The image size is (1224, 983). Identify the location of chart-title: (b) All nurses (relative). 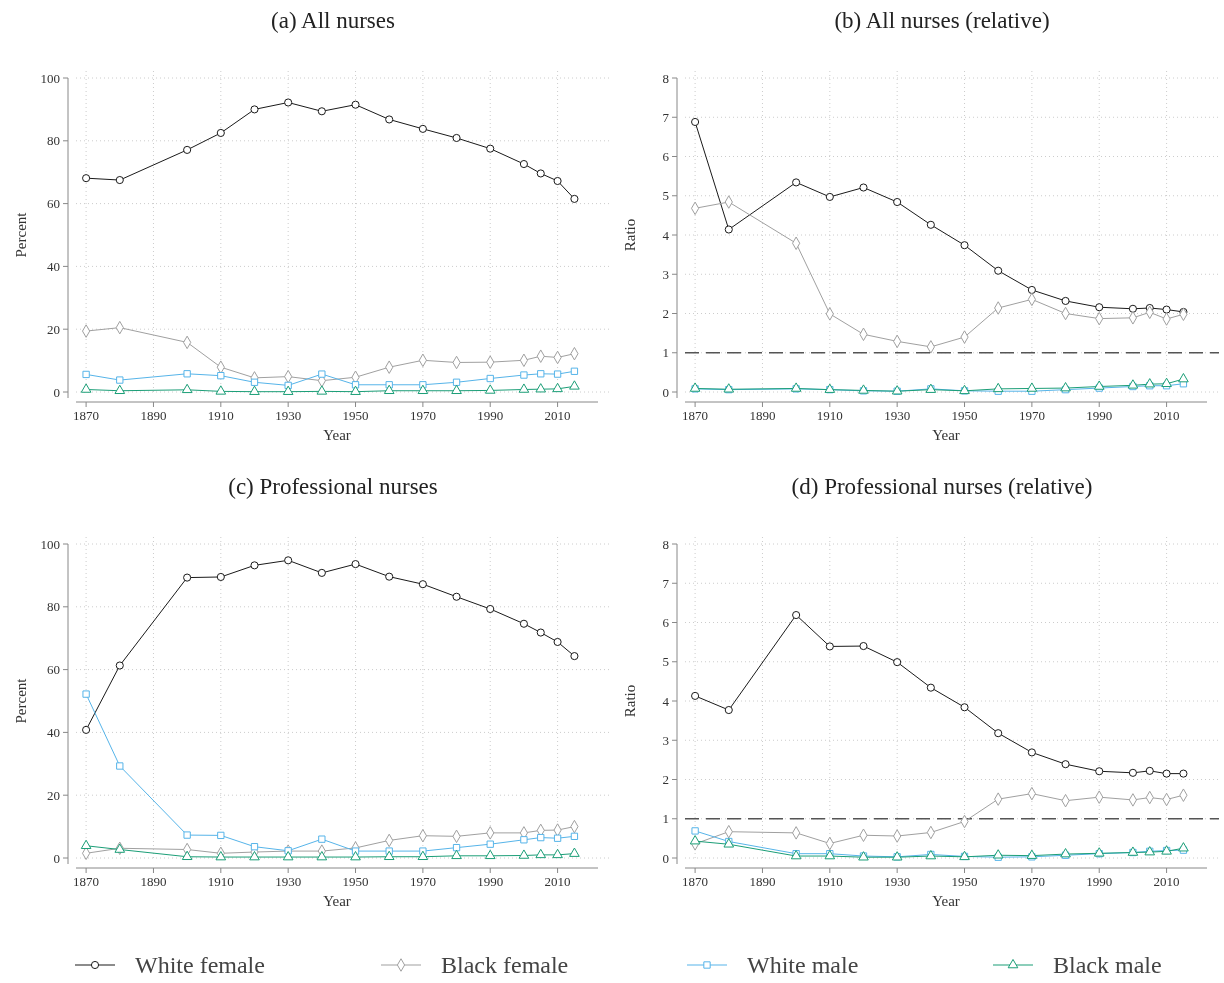
(942, 20).